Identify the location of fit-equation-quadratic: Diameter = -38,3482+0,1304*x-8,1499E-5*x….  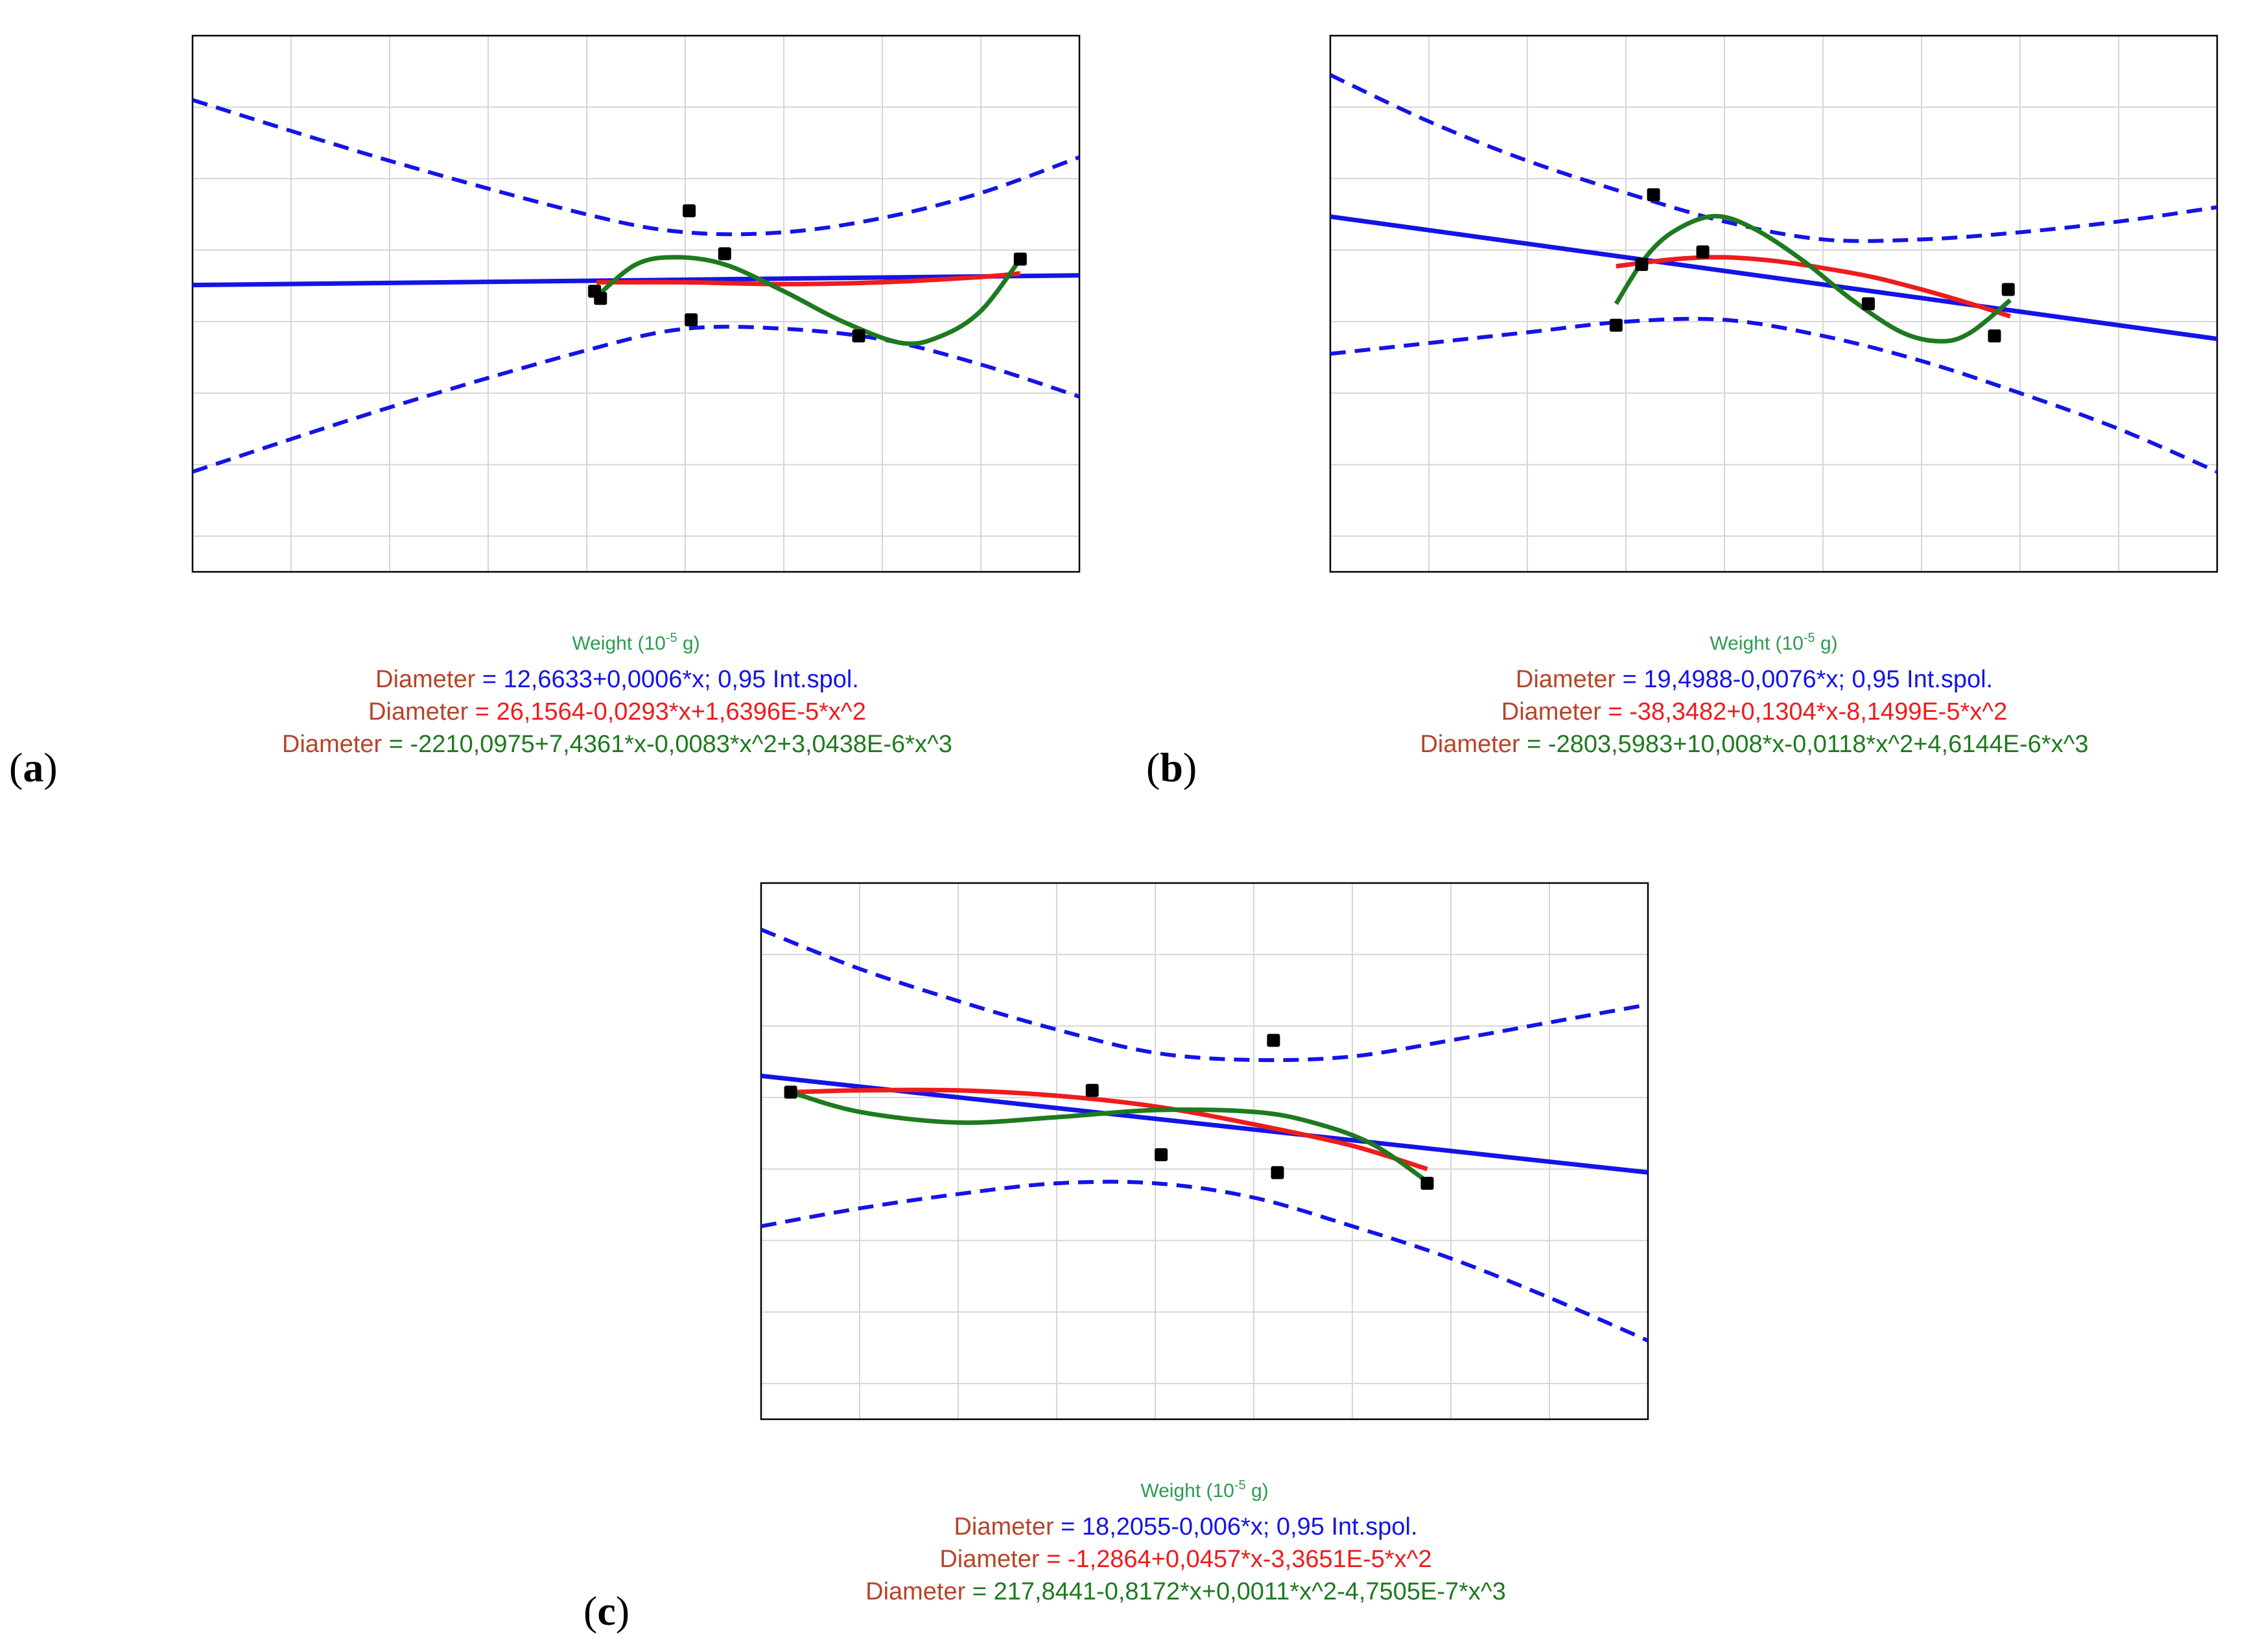
(1754, 712).